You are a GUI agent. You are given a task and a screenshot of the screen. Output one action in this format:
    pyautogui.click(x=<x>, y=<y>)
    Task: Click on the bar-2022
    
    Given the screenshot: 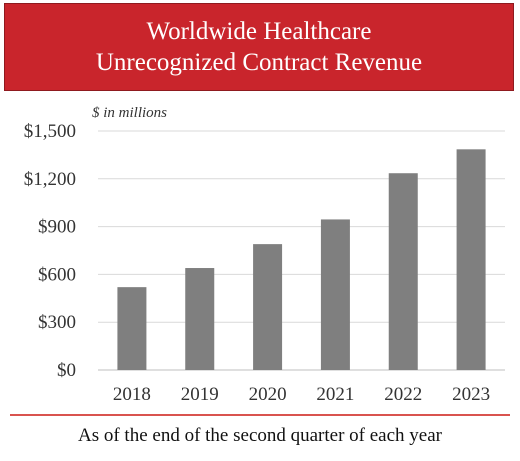 What is the action you would take?
    pyautogui.click(x=403, y=271)
    